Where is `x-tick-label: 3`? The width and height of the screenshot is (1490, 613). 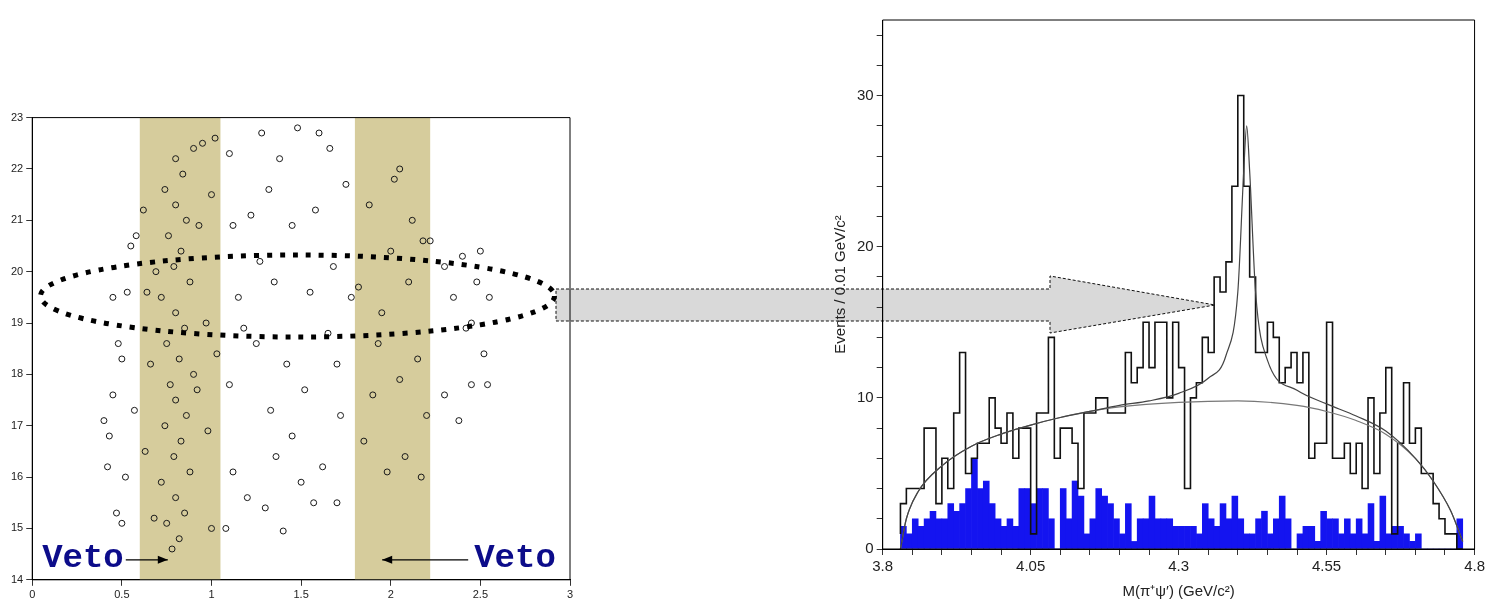 x-tick-label: 3 is located at coordinates (570, 594).